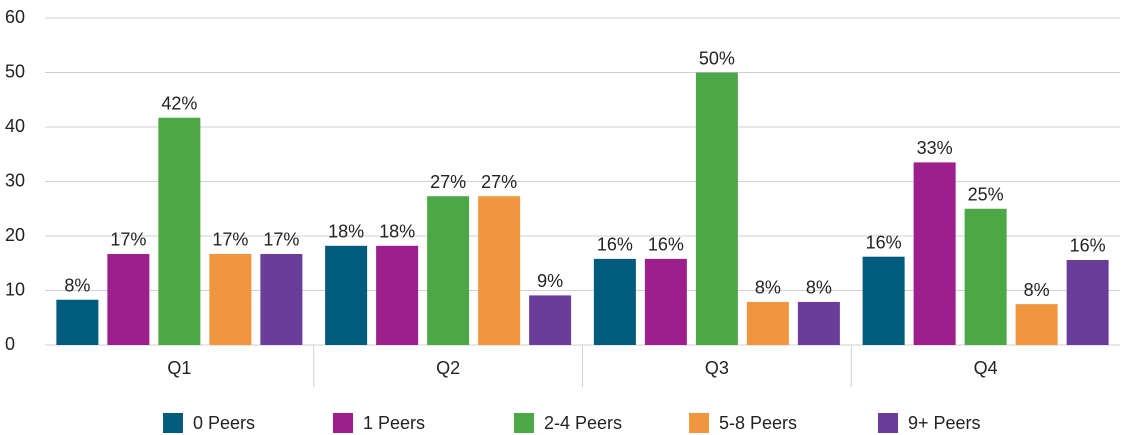  Describe the element at coordinates (758, 423) in the screenshot. I see `legend-label: 5-8 Peers` at that location.